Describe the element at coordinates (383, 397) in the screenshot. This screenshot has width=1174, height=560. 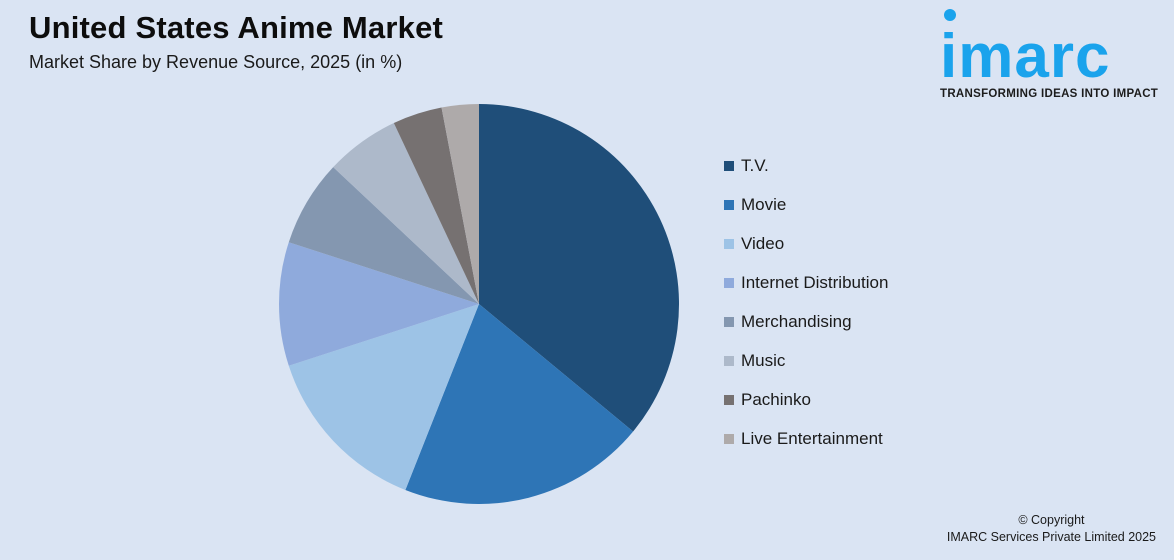
I see `pie-slice-video` at that location.